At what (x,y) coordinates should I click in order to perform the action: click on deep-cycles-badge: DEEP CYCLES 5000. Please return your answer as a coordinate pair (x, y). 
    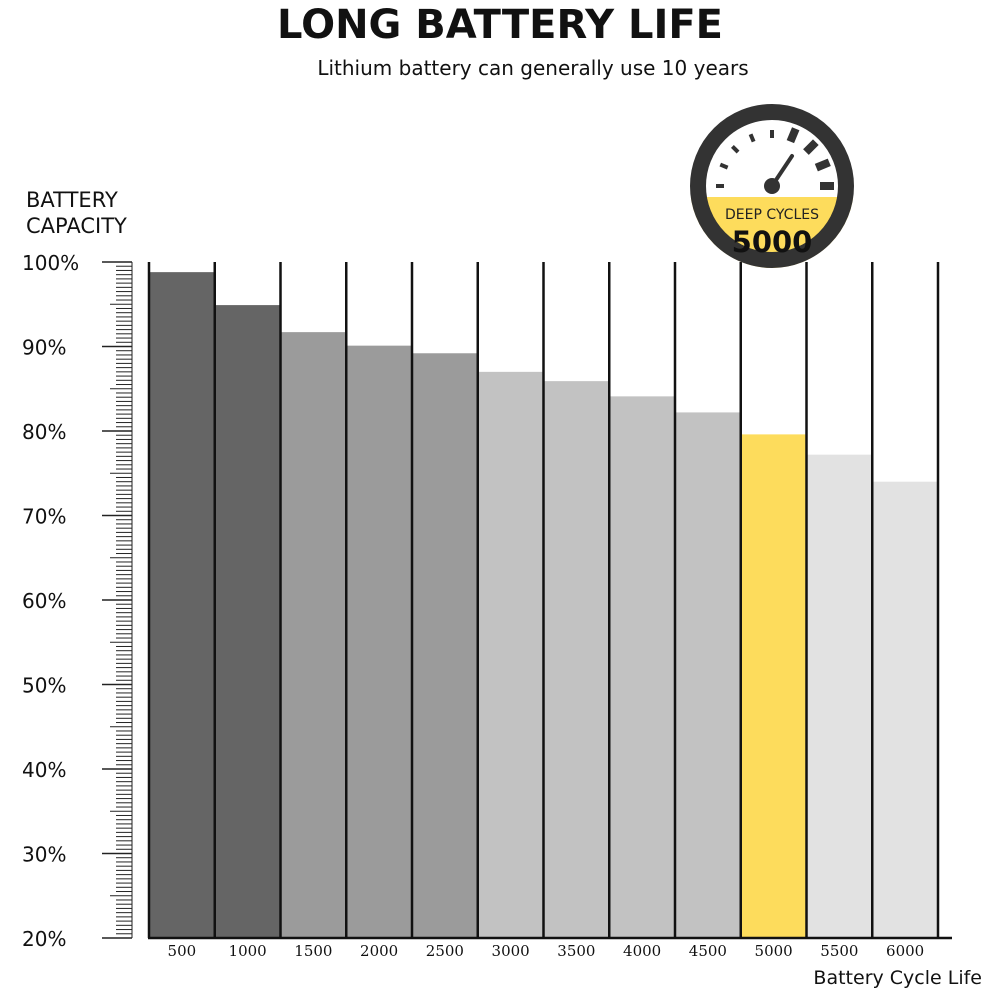
    Looking at the image, I should click on (772, 186).